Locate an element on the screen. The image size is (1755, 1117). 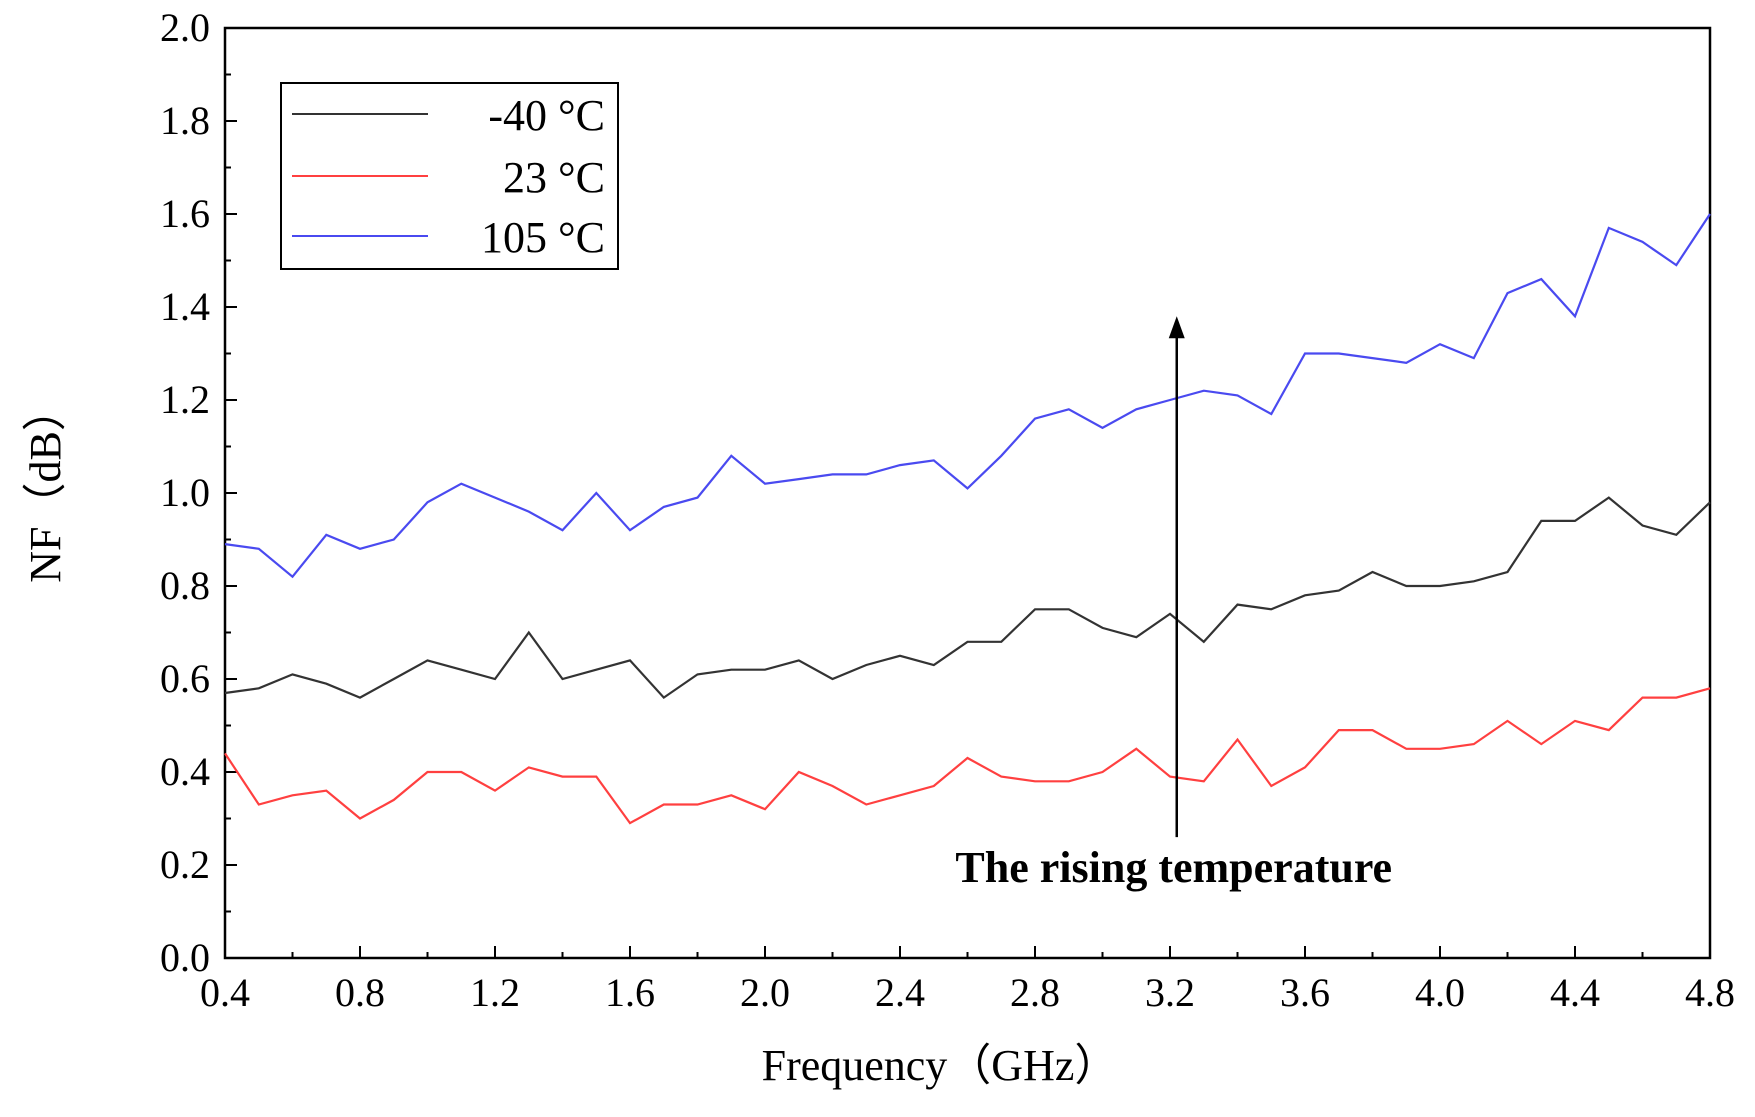
x-tick-label: 3.6 is located at coordinates (1305, 992).